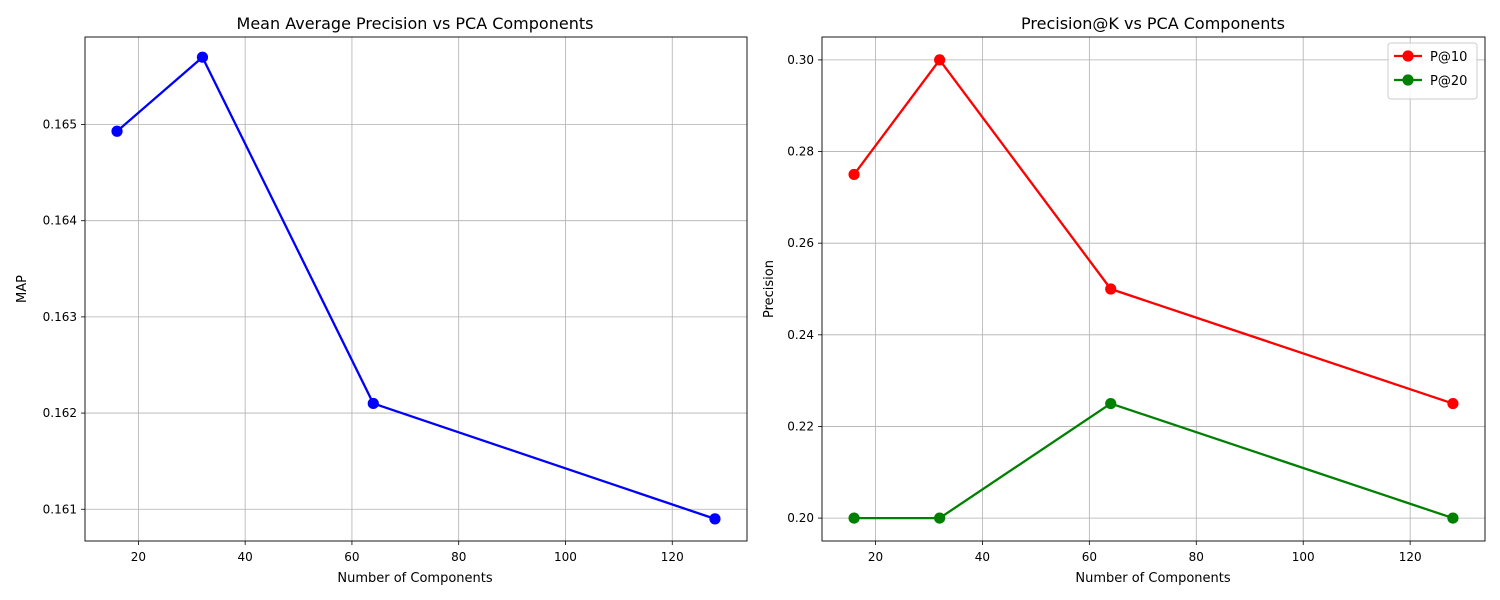  I want to click on map-chart-title: Mean Average Precision vs PCA Components, so click(415, 23).